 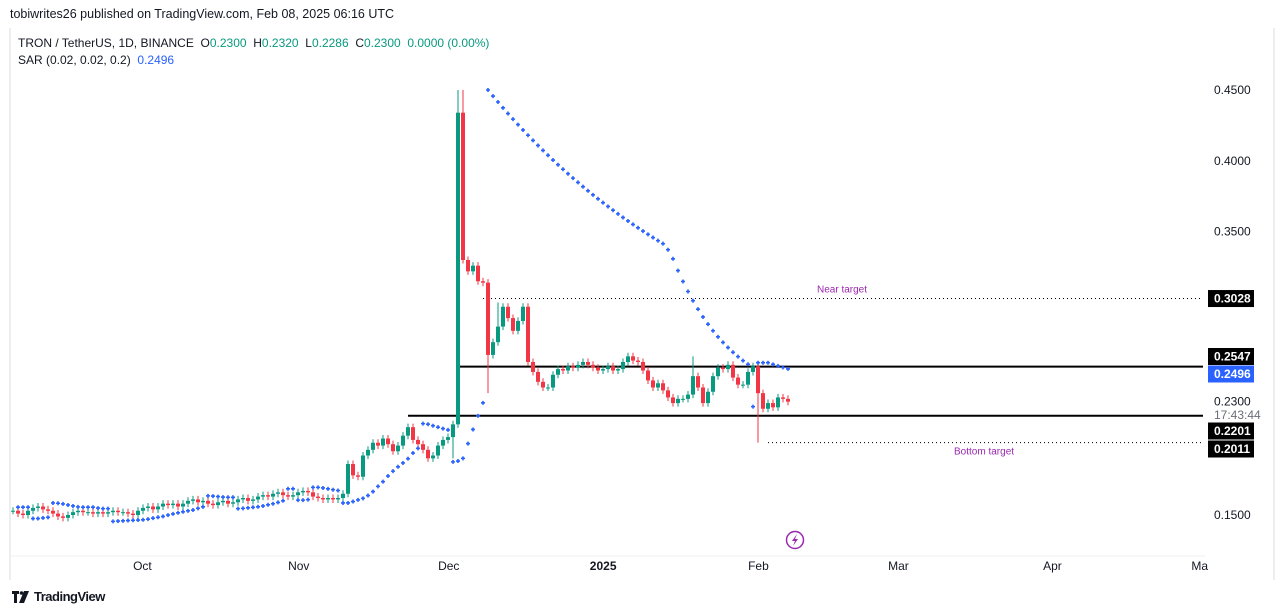 I want to click on sar-value: 0.2496, so click(x=156, y=60).